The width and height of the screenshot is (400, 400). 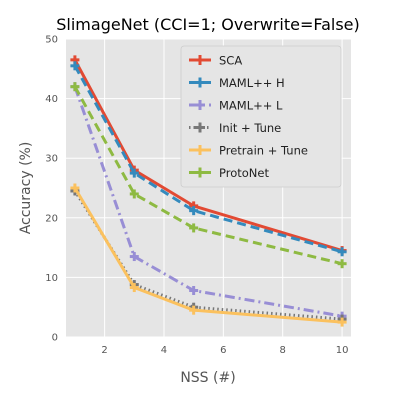 I want to click on legend-item-maml-h: MAML++ H, so click(x=237, y=83).